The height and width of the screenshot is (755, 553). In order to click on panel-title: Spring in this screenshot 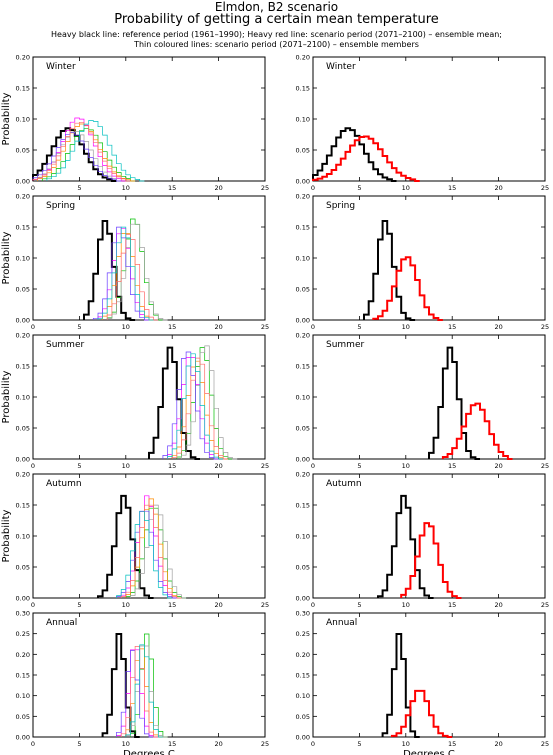, I will do `click(60, 206)`.